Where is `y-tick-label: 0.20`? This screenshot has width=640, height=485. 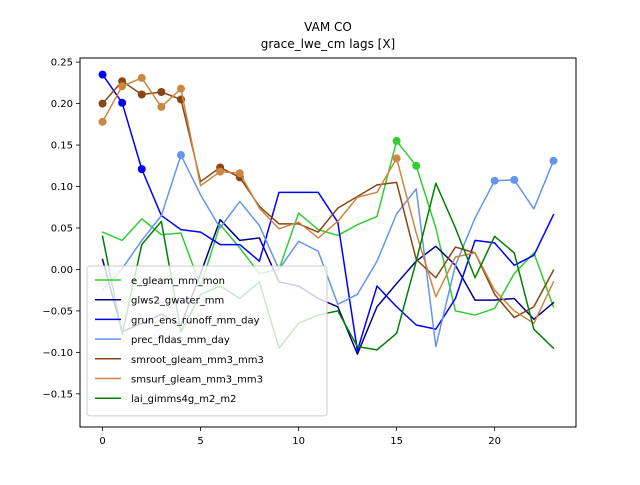 y-tick-label: 0.20 is located at coordinates (62, 104).